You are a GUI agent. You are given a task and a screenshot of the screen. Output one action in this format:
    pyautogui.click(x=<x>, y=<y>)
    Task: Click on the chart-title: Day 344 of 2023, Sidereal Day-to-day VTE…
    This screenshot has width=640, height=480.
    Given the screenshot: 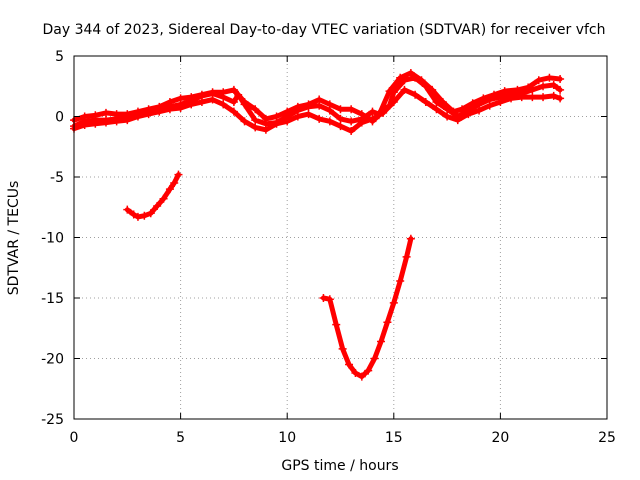 What is the action you would take?
    pyautogui.click(x=323, y=30)
    